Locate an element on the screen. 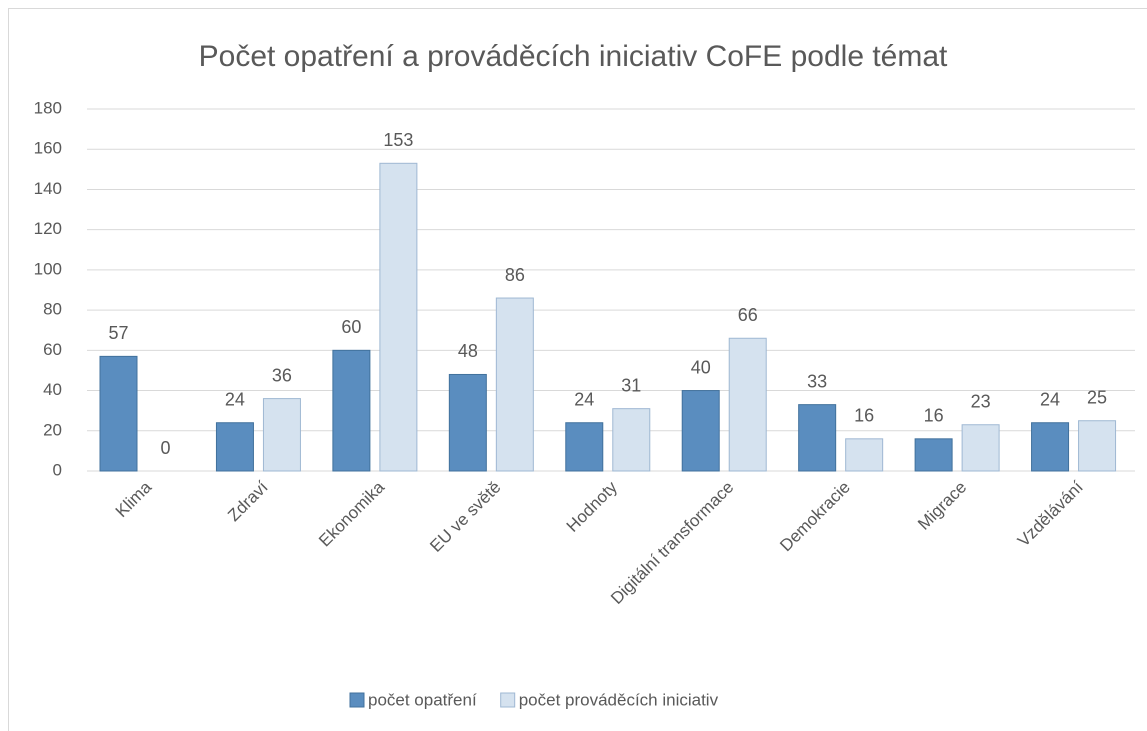 Image resolution: width=1147 pixels, height=731 pixels. legend-label: počet opatření is located at coordinates (422, 699).